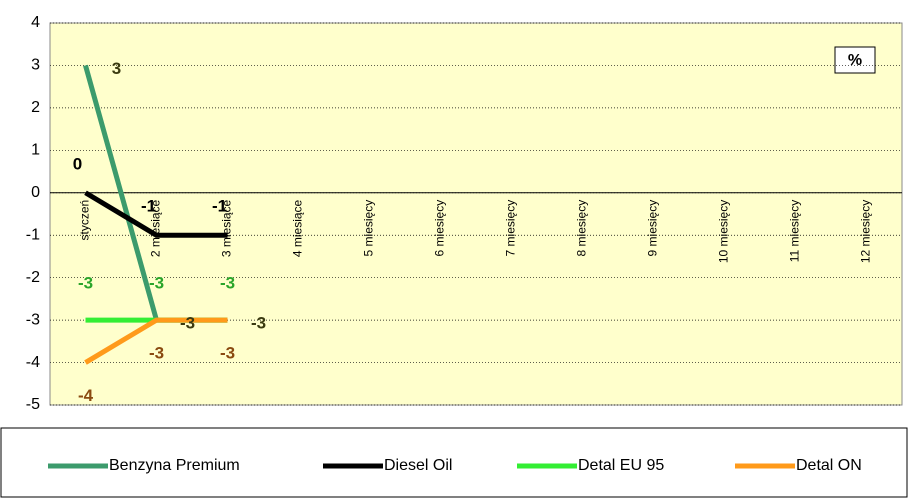 This screenshot has height=498, width=908. Describe the element at coordinates (174, 465) in the screenshot. I see `legend-label: Benzyna Premium` at that location.